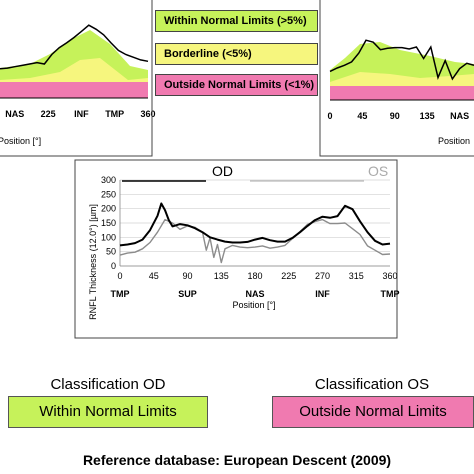 This screenshot has width=474, height=474. I want to click on os-panel-series-line, so click(401, 60).